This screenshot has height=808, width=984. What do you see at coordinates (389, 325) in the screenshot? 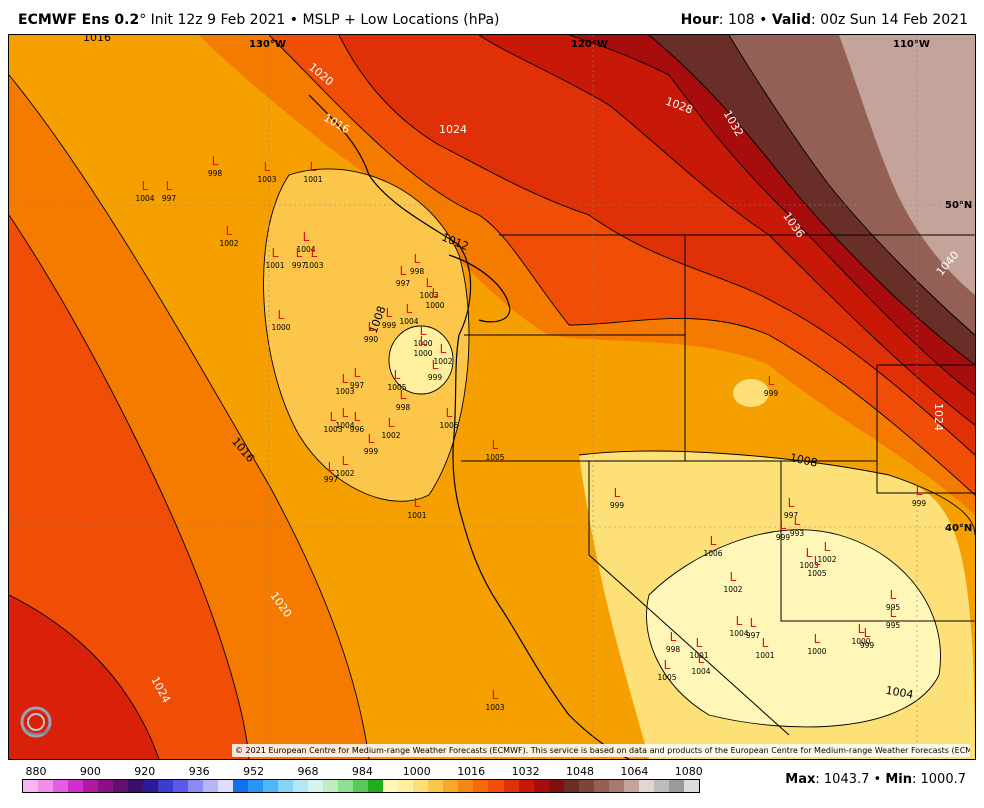
I see `low-pressure-value: 999` at bounding box center [389, 325].